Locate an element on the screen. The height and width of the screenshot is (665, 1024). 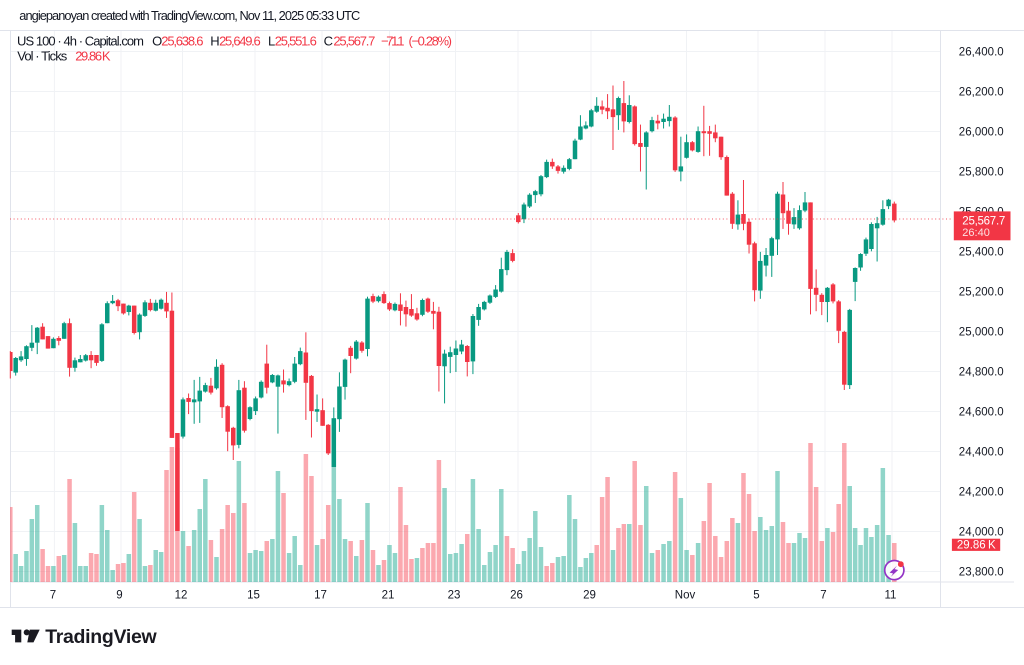
svg-text: Nov is located at coordinates (685, 596).